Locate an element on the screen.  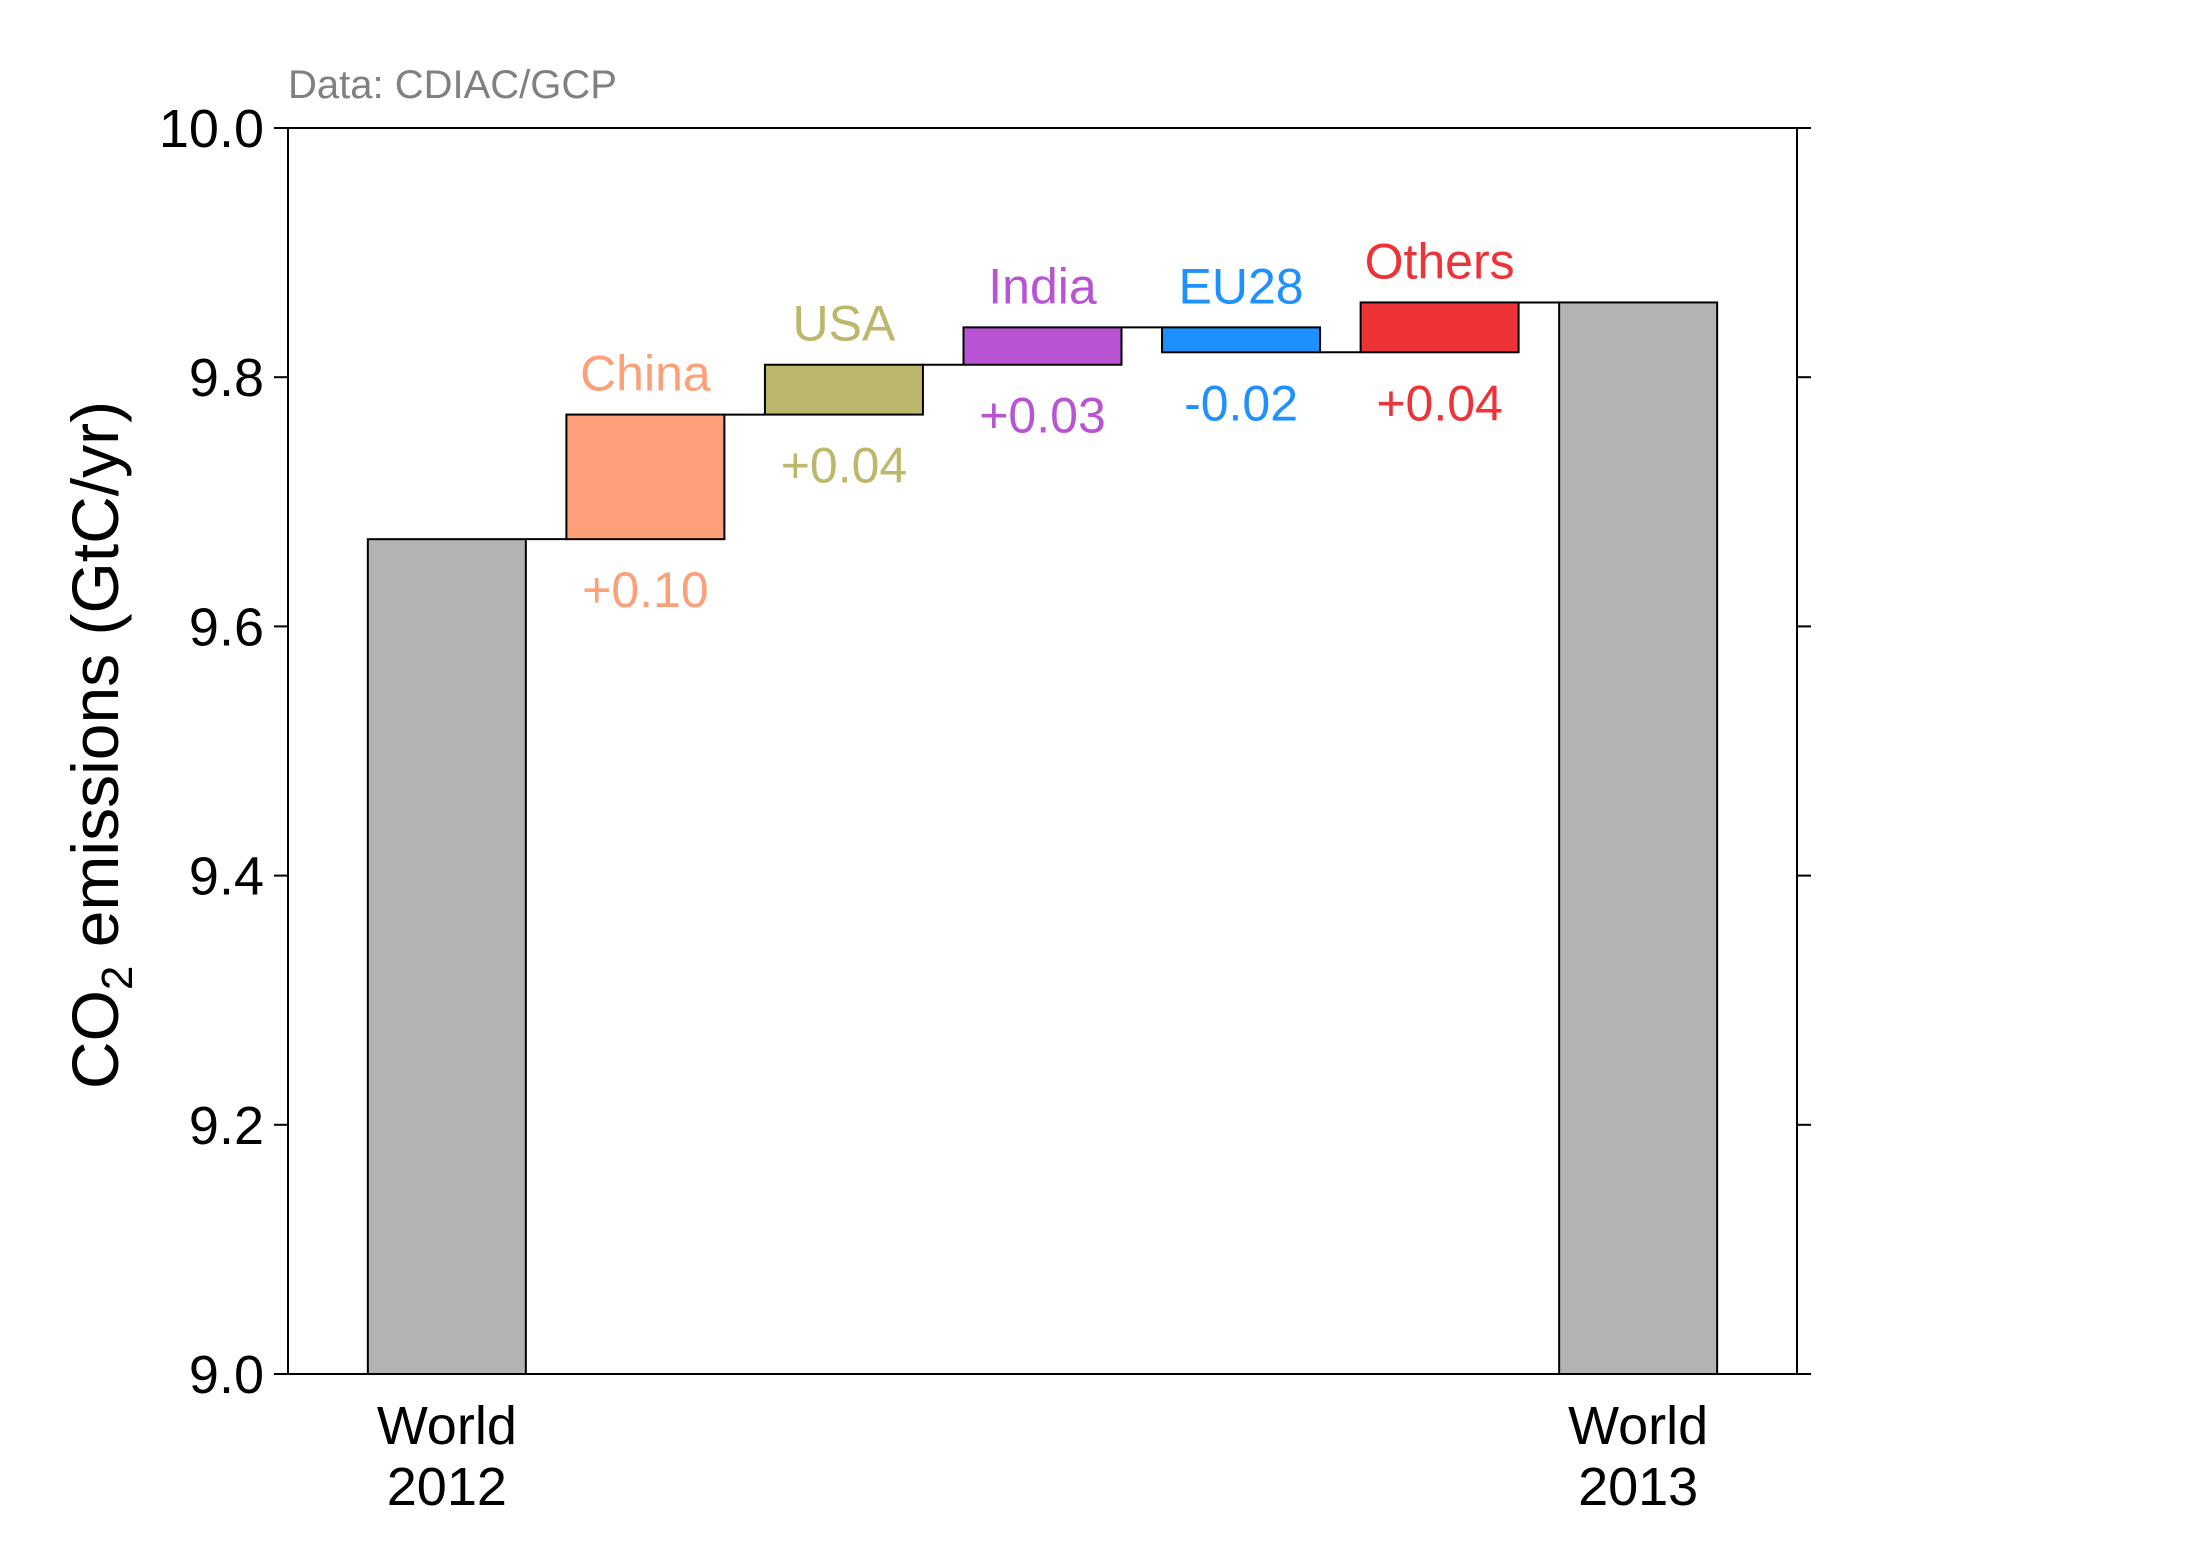
step-name-label-eu28: EU28 is located at coordinates (1241, 286).